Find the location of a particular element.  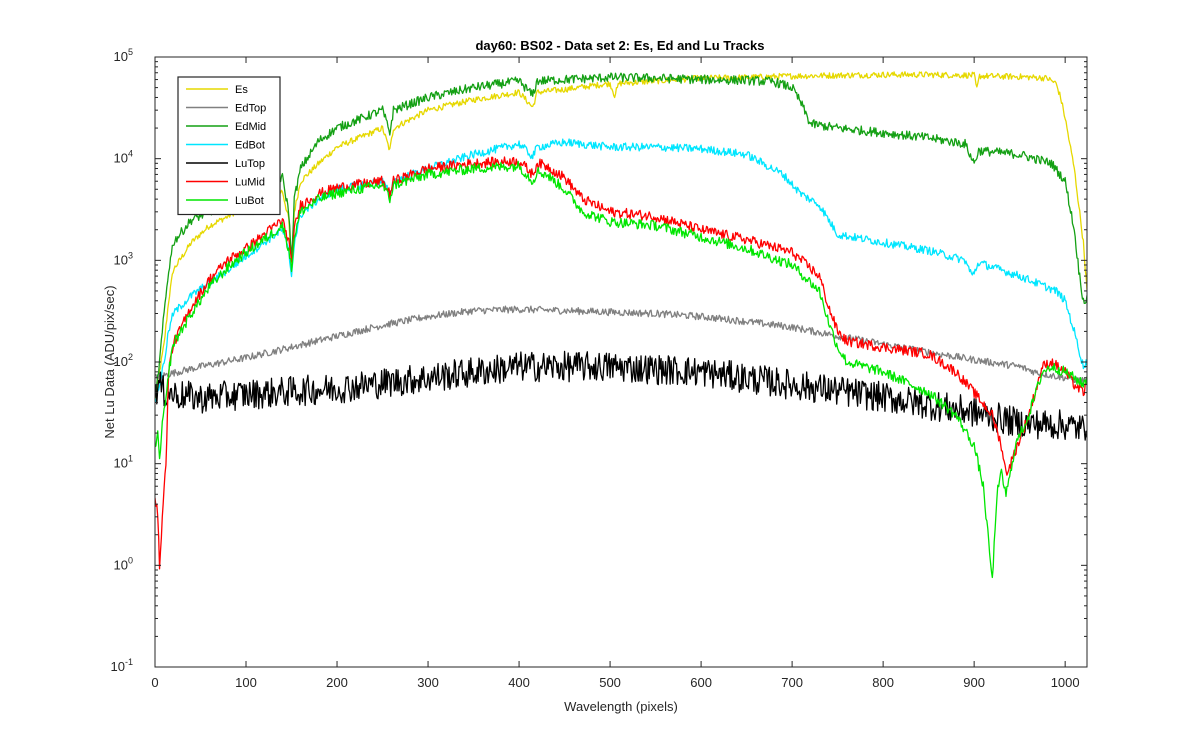

legend-label-lumid: LuMid is located at coordinates (250, 183).